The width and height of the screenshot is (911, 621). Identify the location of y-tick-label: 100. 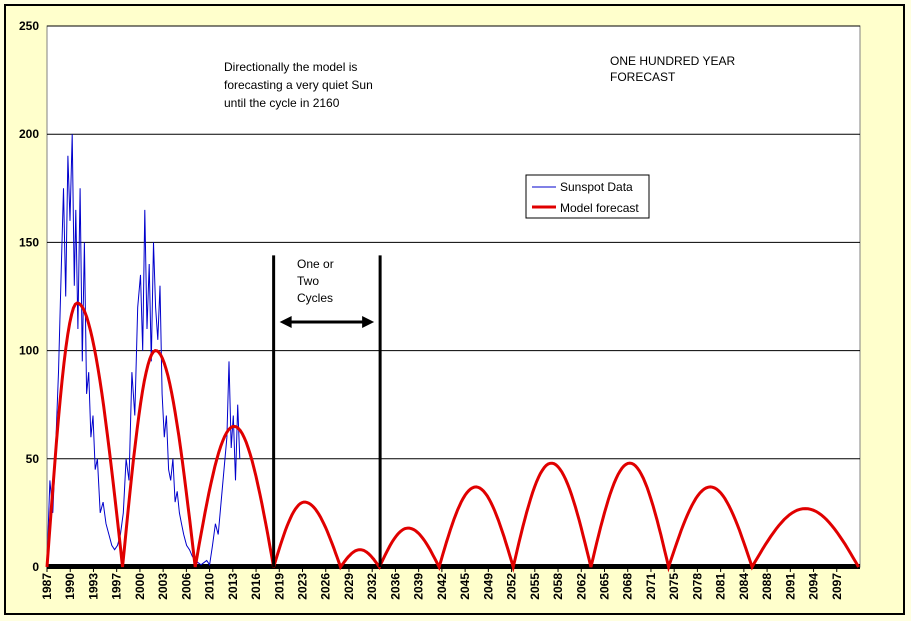
(29, 351).